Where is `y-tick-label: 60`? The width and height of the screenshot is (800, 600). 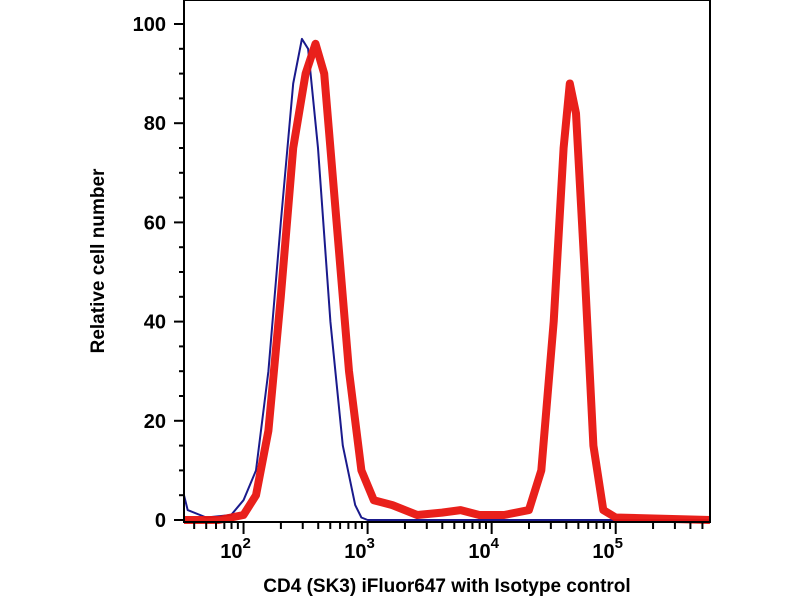 y-tick-label: 60 is located at coordinates (155, 223).